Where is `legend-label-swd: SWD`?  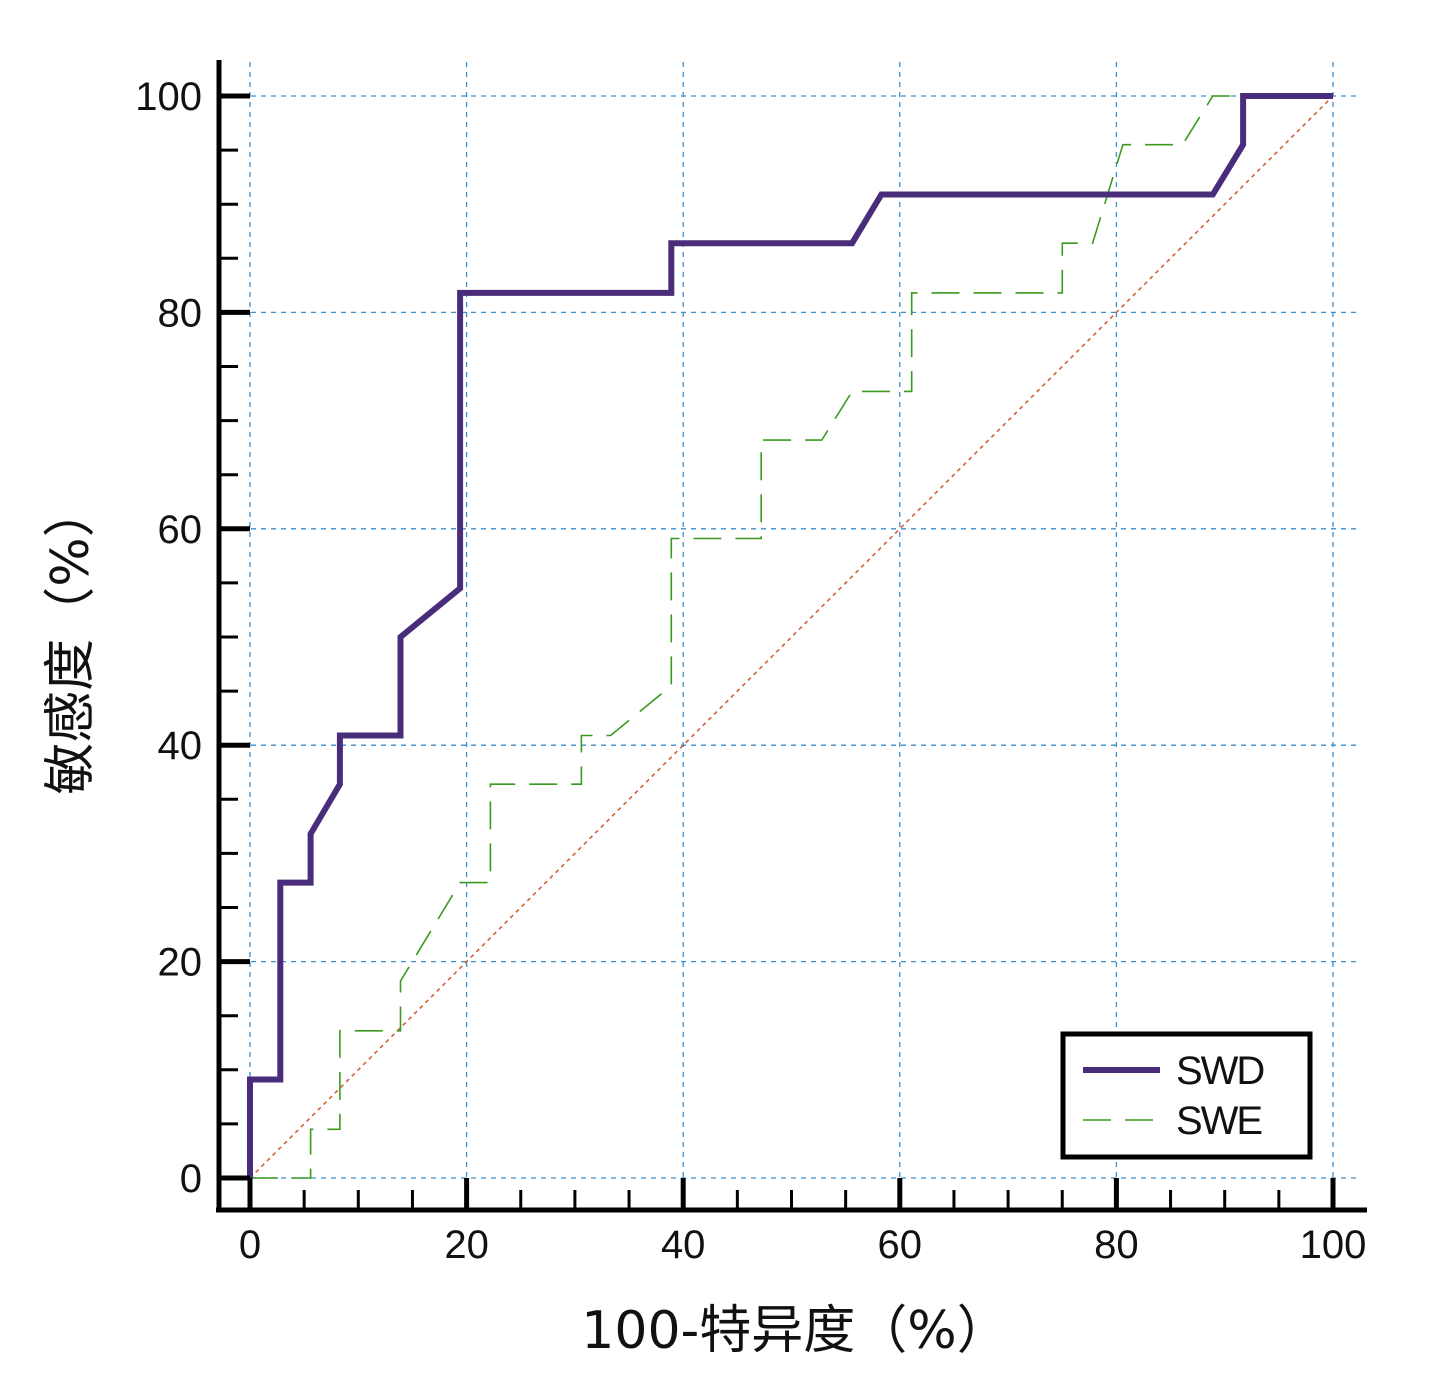 legend-label-swd: SWD is located at coordinates (1219, 1071).